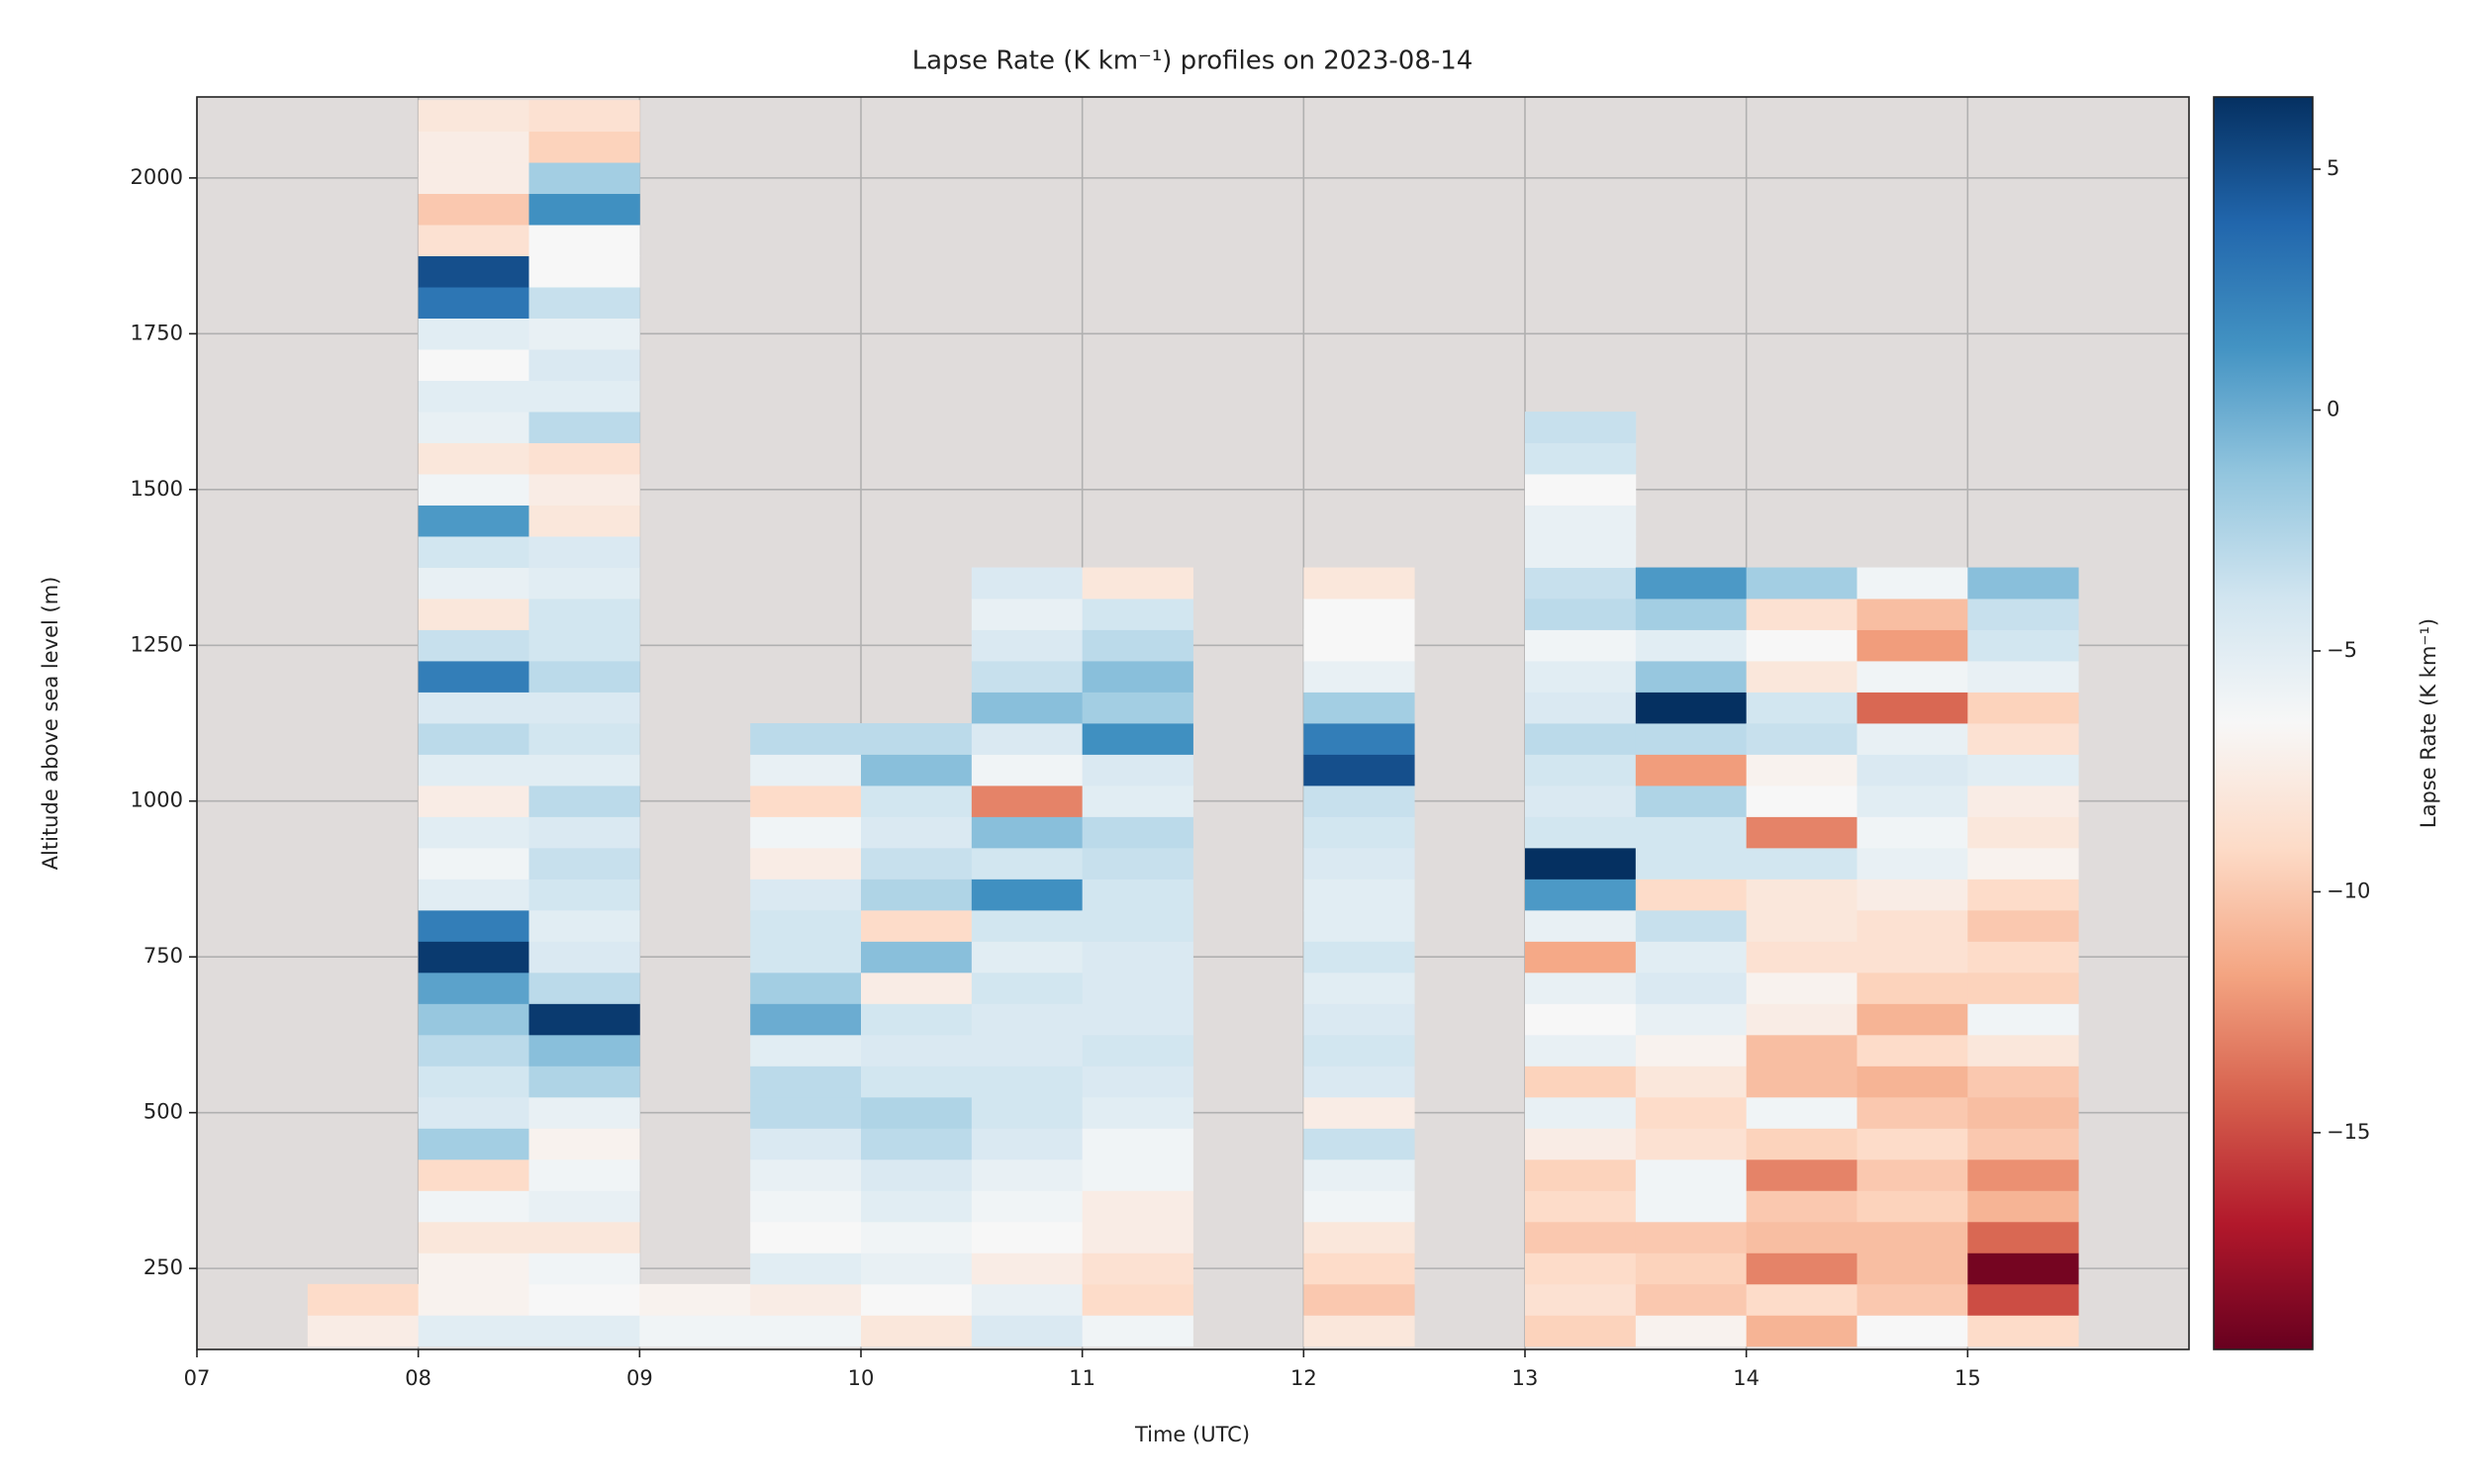 The height and width of the screenshot is (1484, 2474). I want to click on y-tick-label: 1250, so click(157, 644).